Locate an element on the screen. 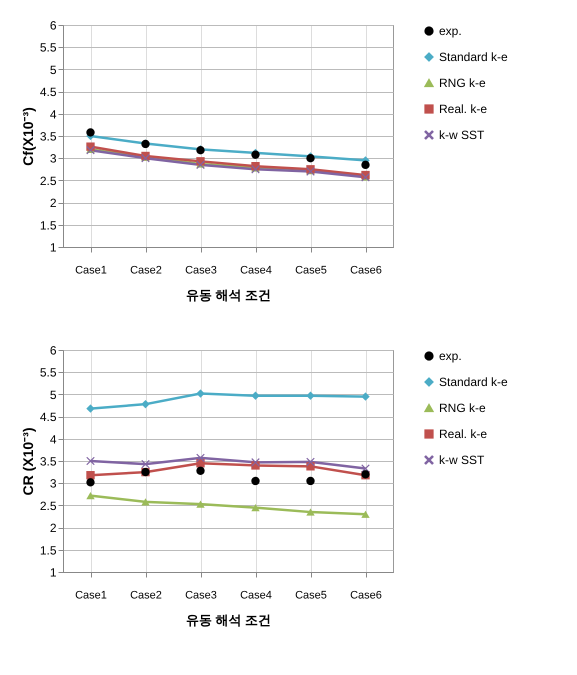 The width and height of the screenshot is (577, 675). y-axis-title: Cf(X10⁻³) is located at coordinates (28, 136).